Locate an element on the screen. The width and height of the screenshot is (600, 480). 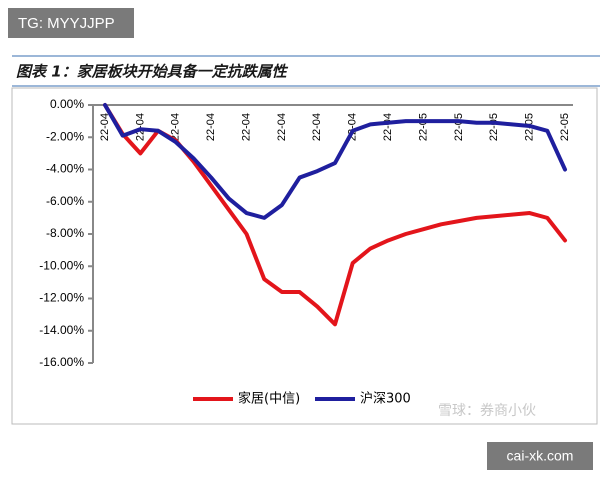
y-tick-label: 0.00% is located at coordinates (67, 104).